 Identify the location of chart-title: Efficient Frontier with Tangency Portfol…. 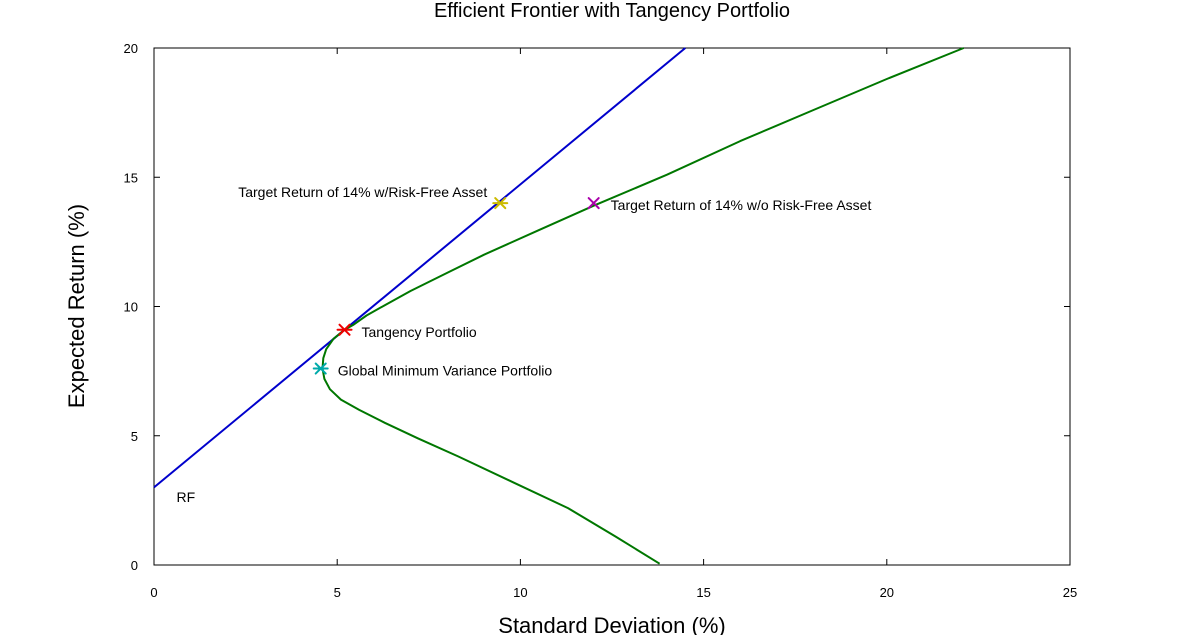
(612, 11).